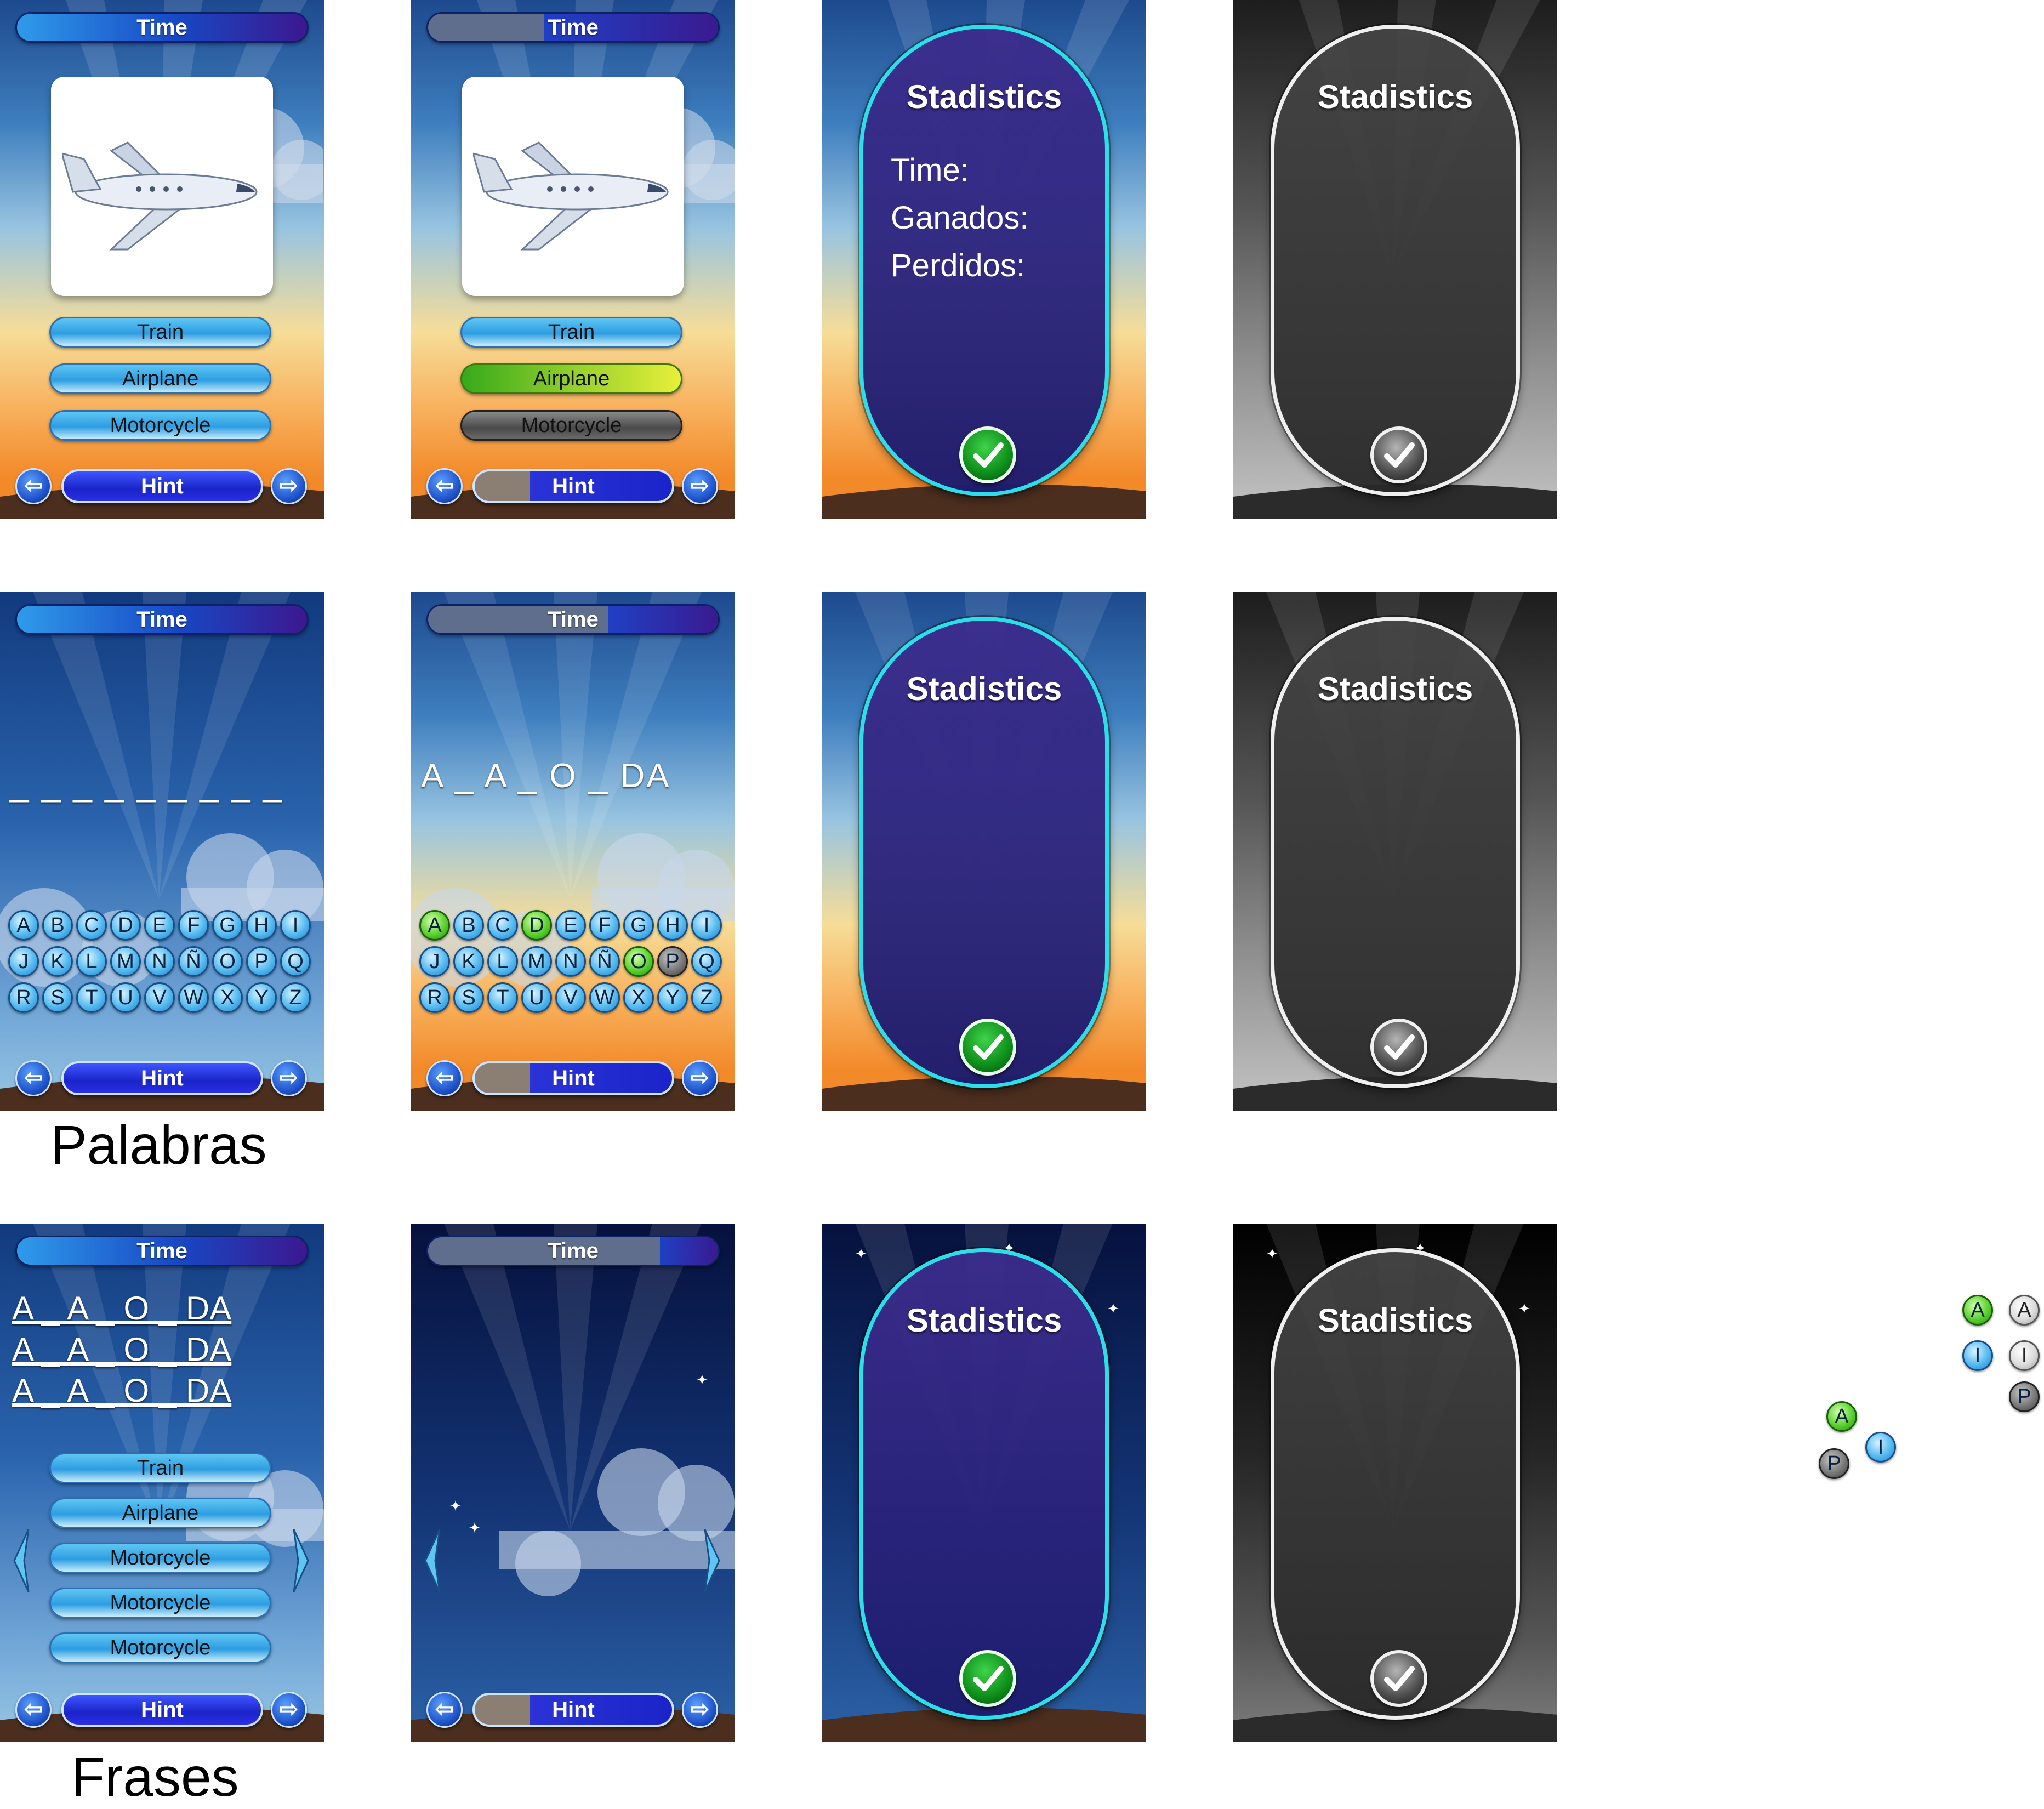 Image resolution: width=2044 pixels, height=1809 pixels. Describe the element at coordinates (536, 925) in the screenshot. I see `letter-d-button-correct: D` at that location.